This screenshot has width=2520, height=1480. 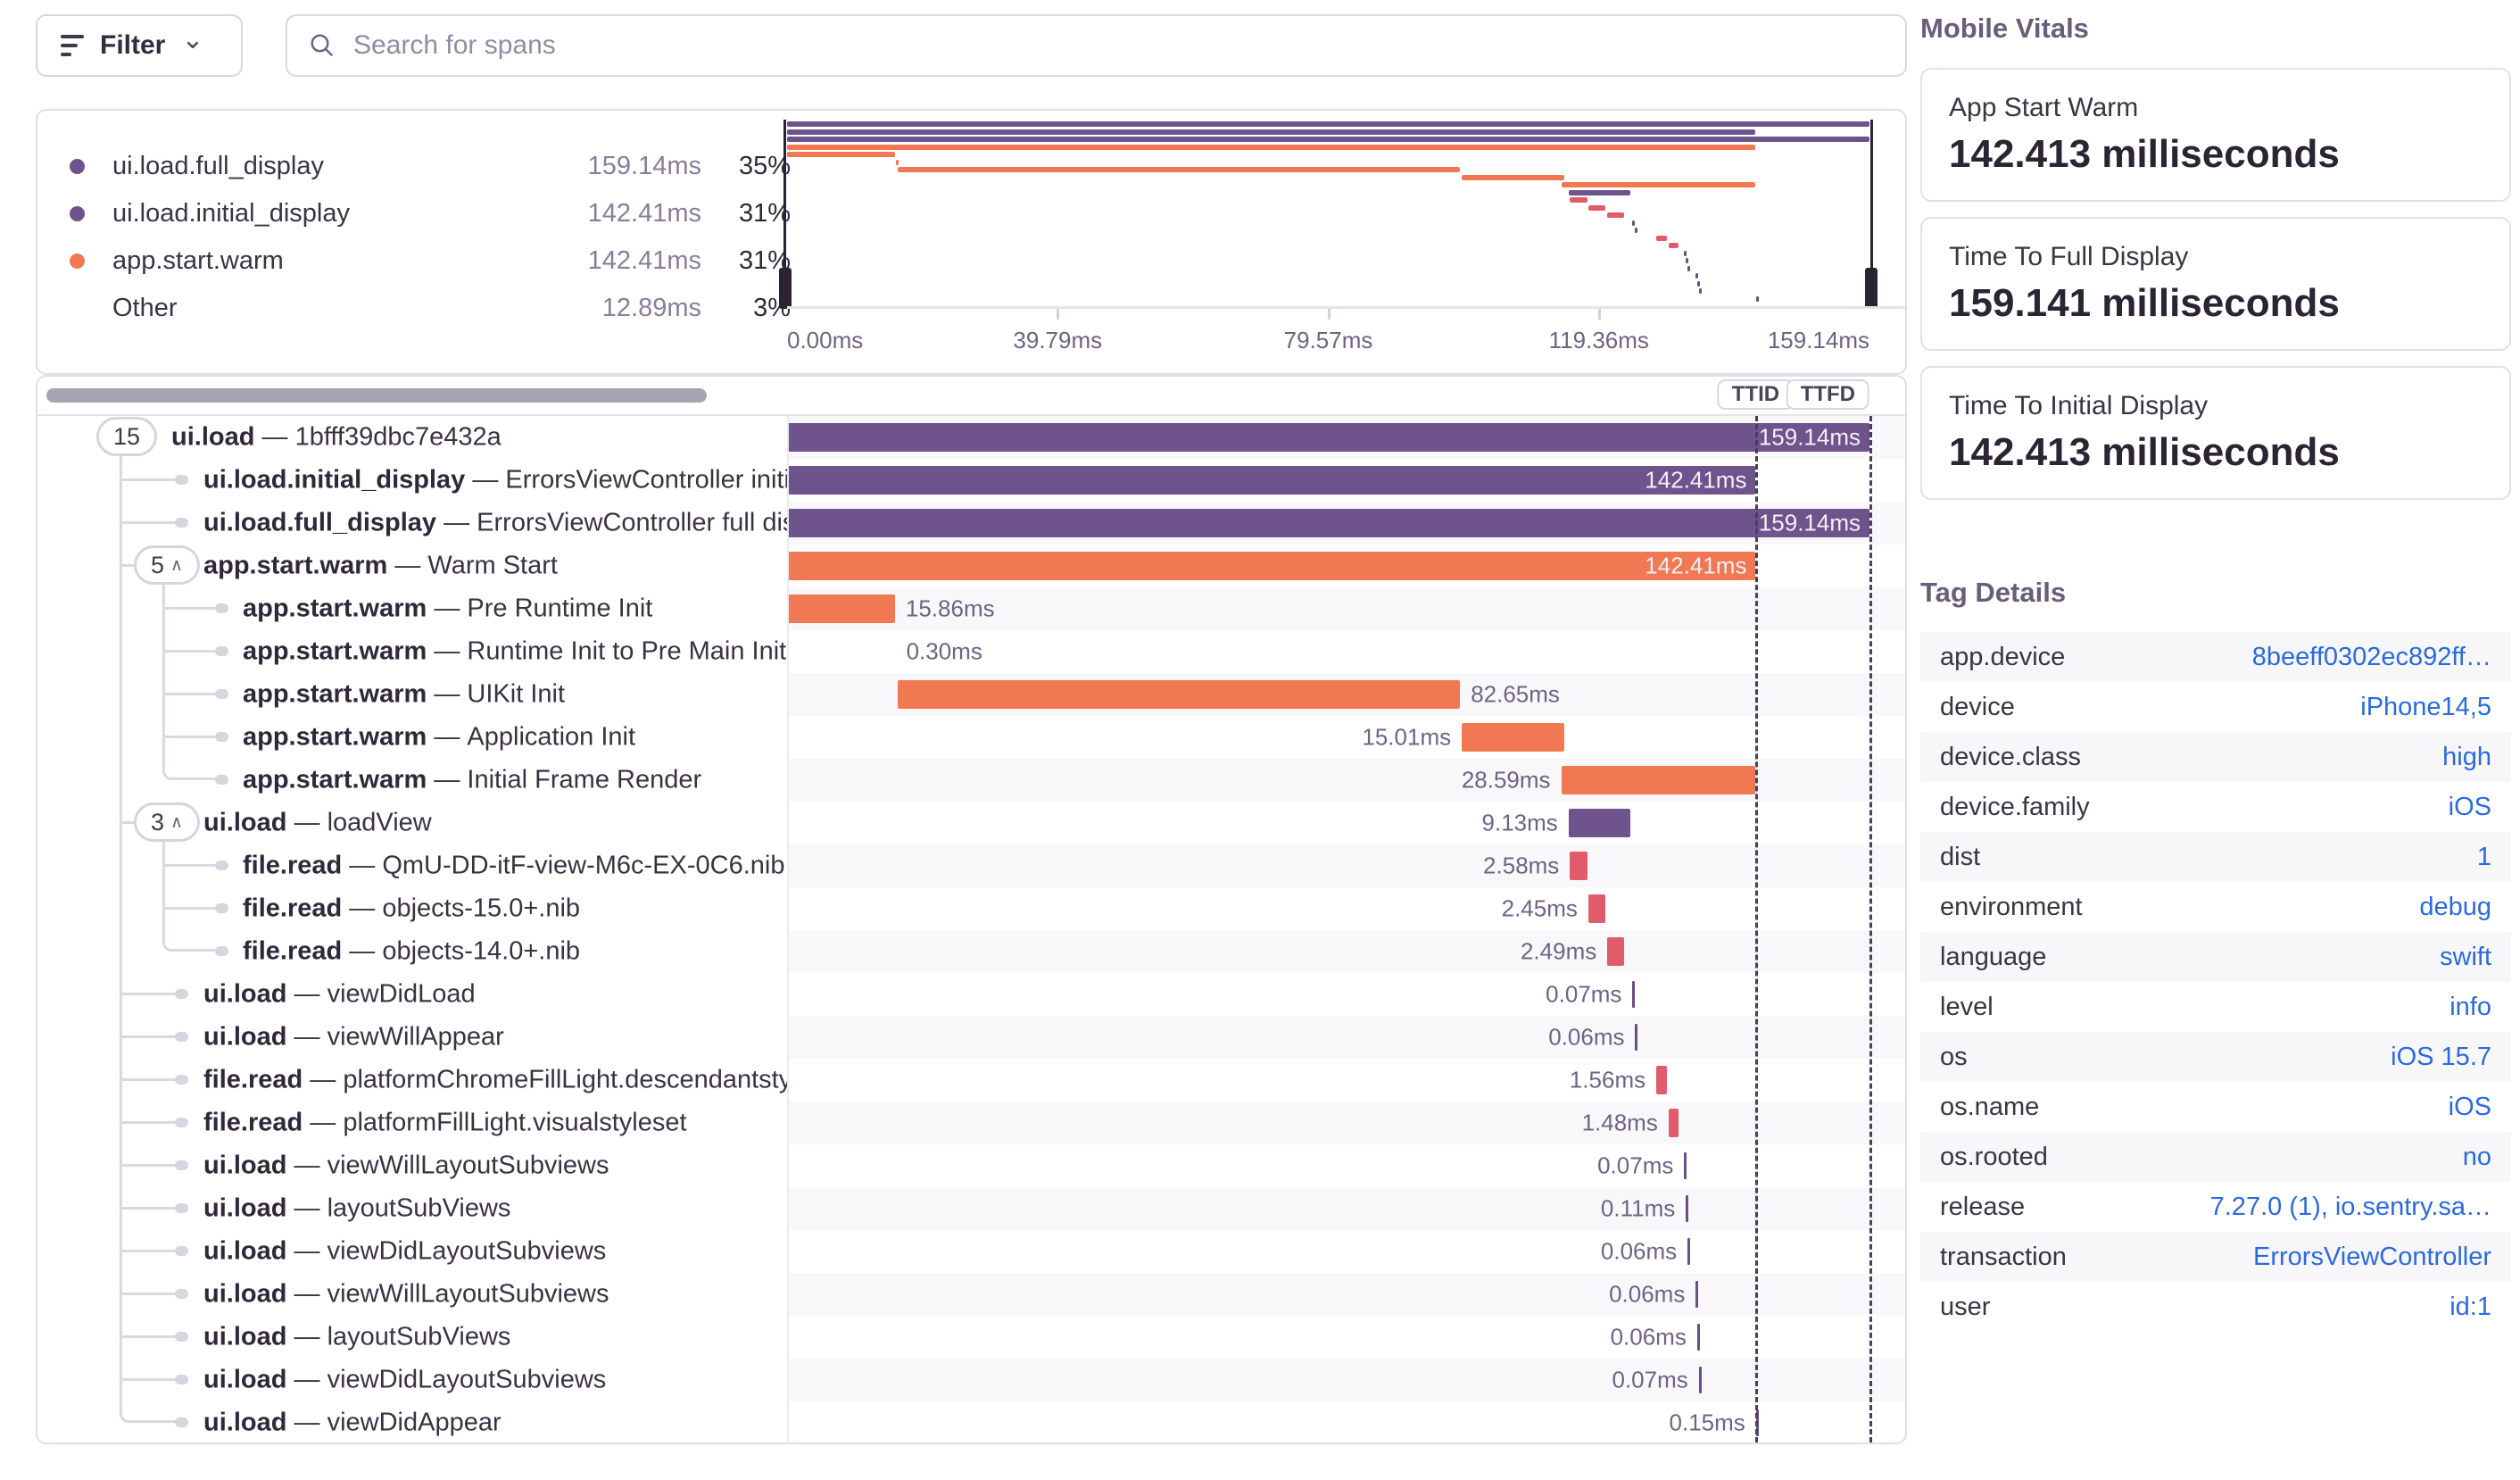 What do you see at coordinates (971, 908) in the screenshot?
I see `span-row: 2.45ms file.read — objects-15.0+.nib` at bounding box center [971, 908].